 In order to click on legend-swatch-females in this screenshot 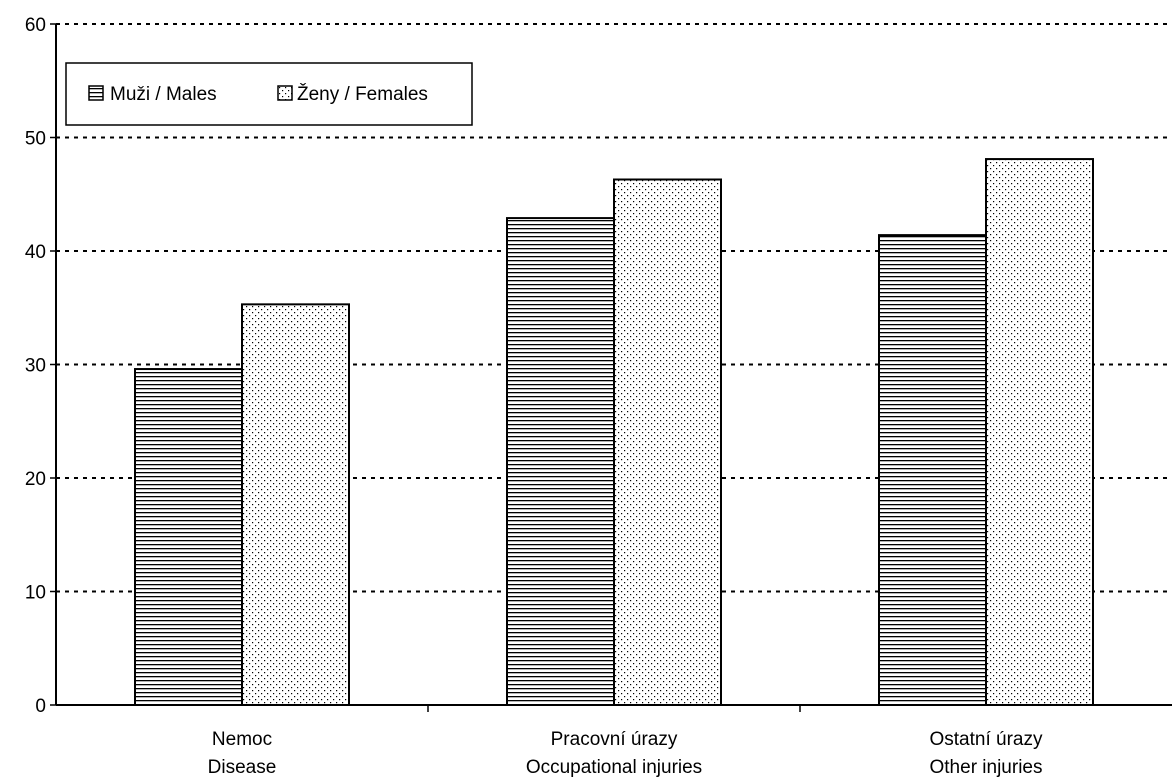, I will do `click(285, 93)`.